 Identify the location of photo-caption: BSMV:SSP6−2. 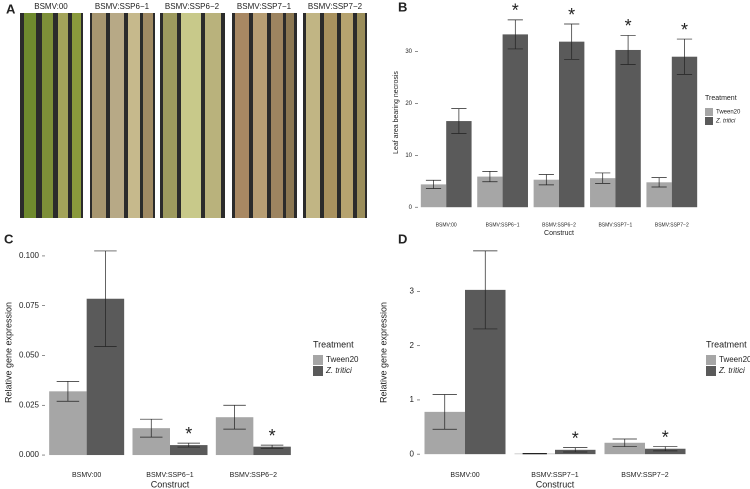
(192, 6).